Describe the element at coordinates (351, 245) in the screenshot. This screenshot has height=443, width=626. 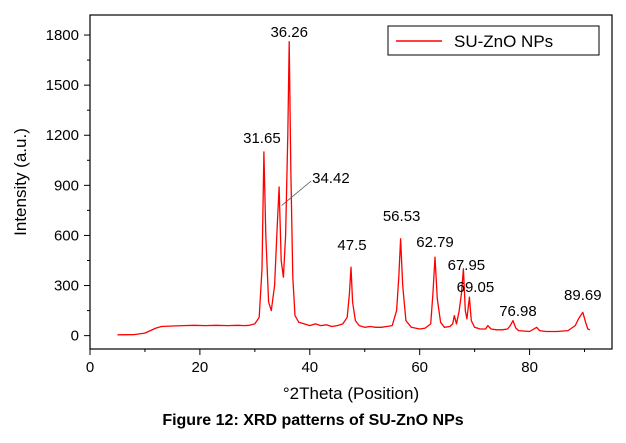
I see `peak-label-47.5: 47.5` at that location.